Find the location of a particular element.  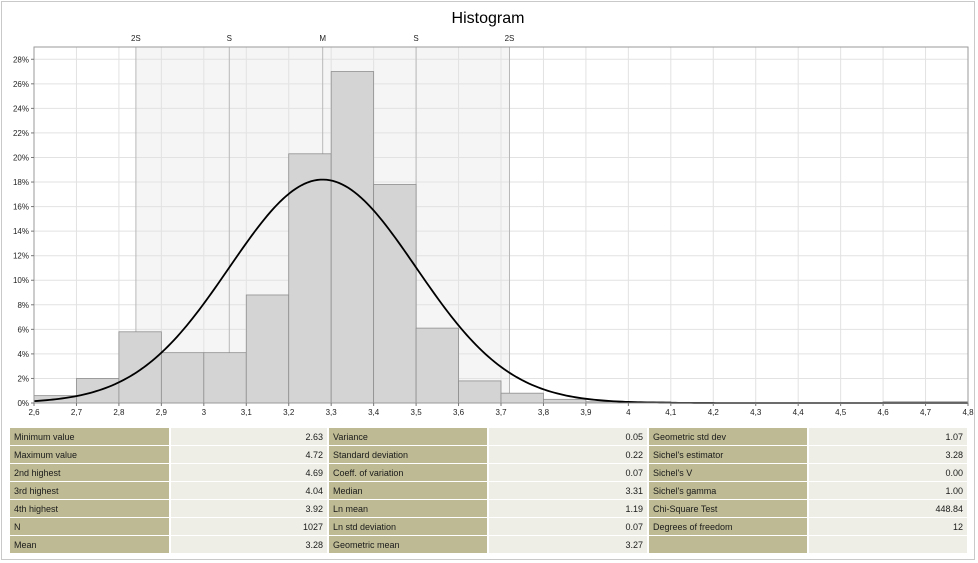

x-tick-label: 3,5 is located at coordinates (417, 412).